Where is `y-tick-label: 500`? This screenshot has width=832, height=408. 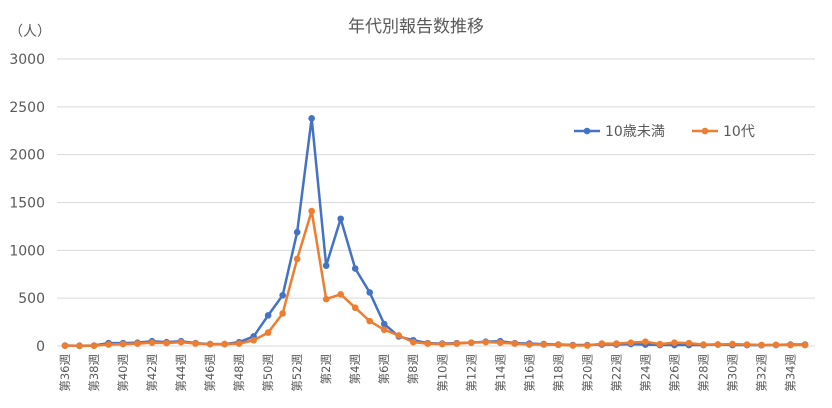
y-tick-label: 500 is located at coordinates (31, 299).